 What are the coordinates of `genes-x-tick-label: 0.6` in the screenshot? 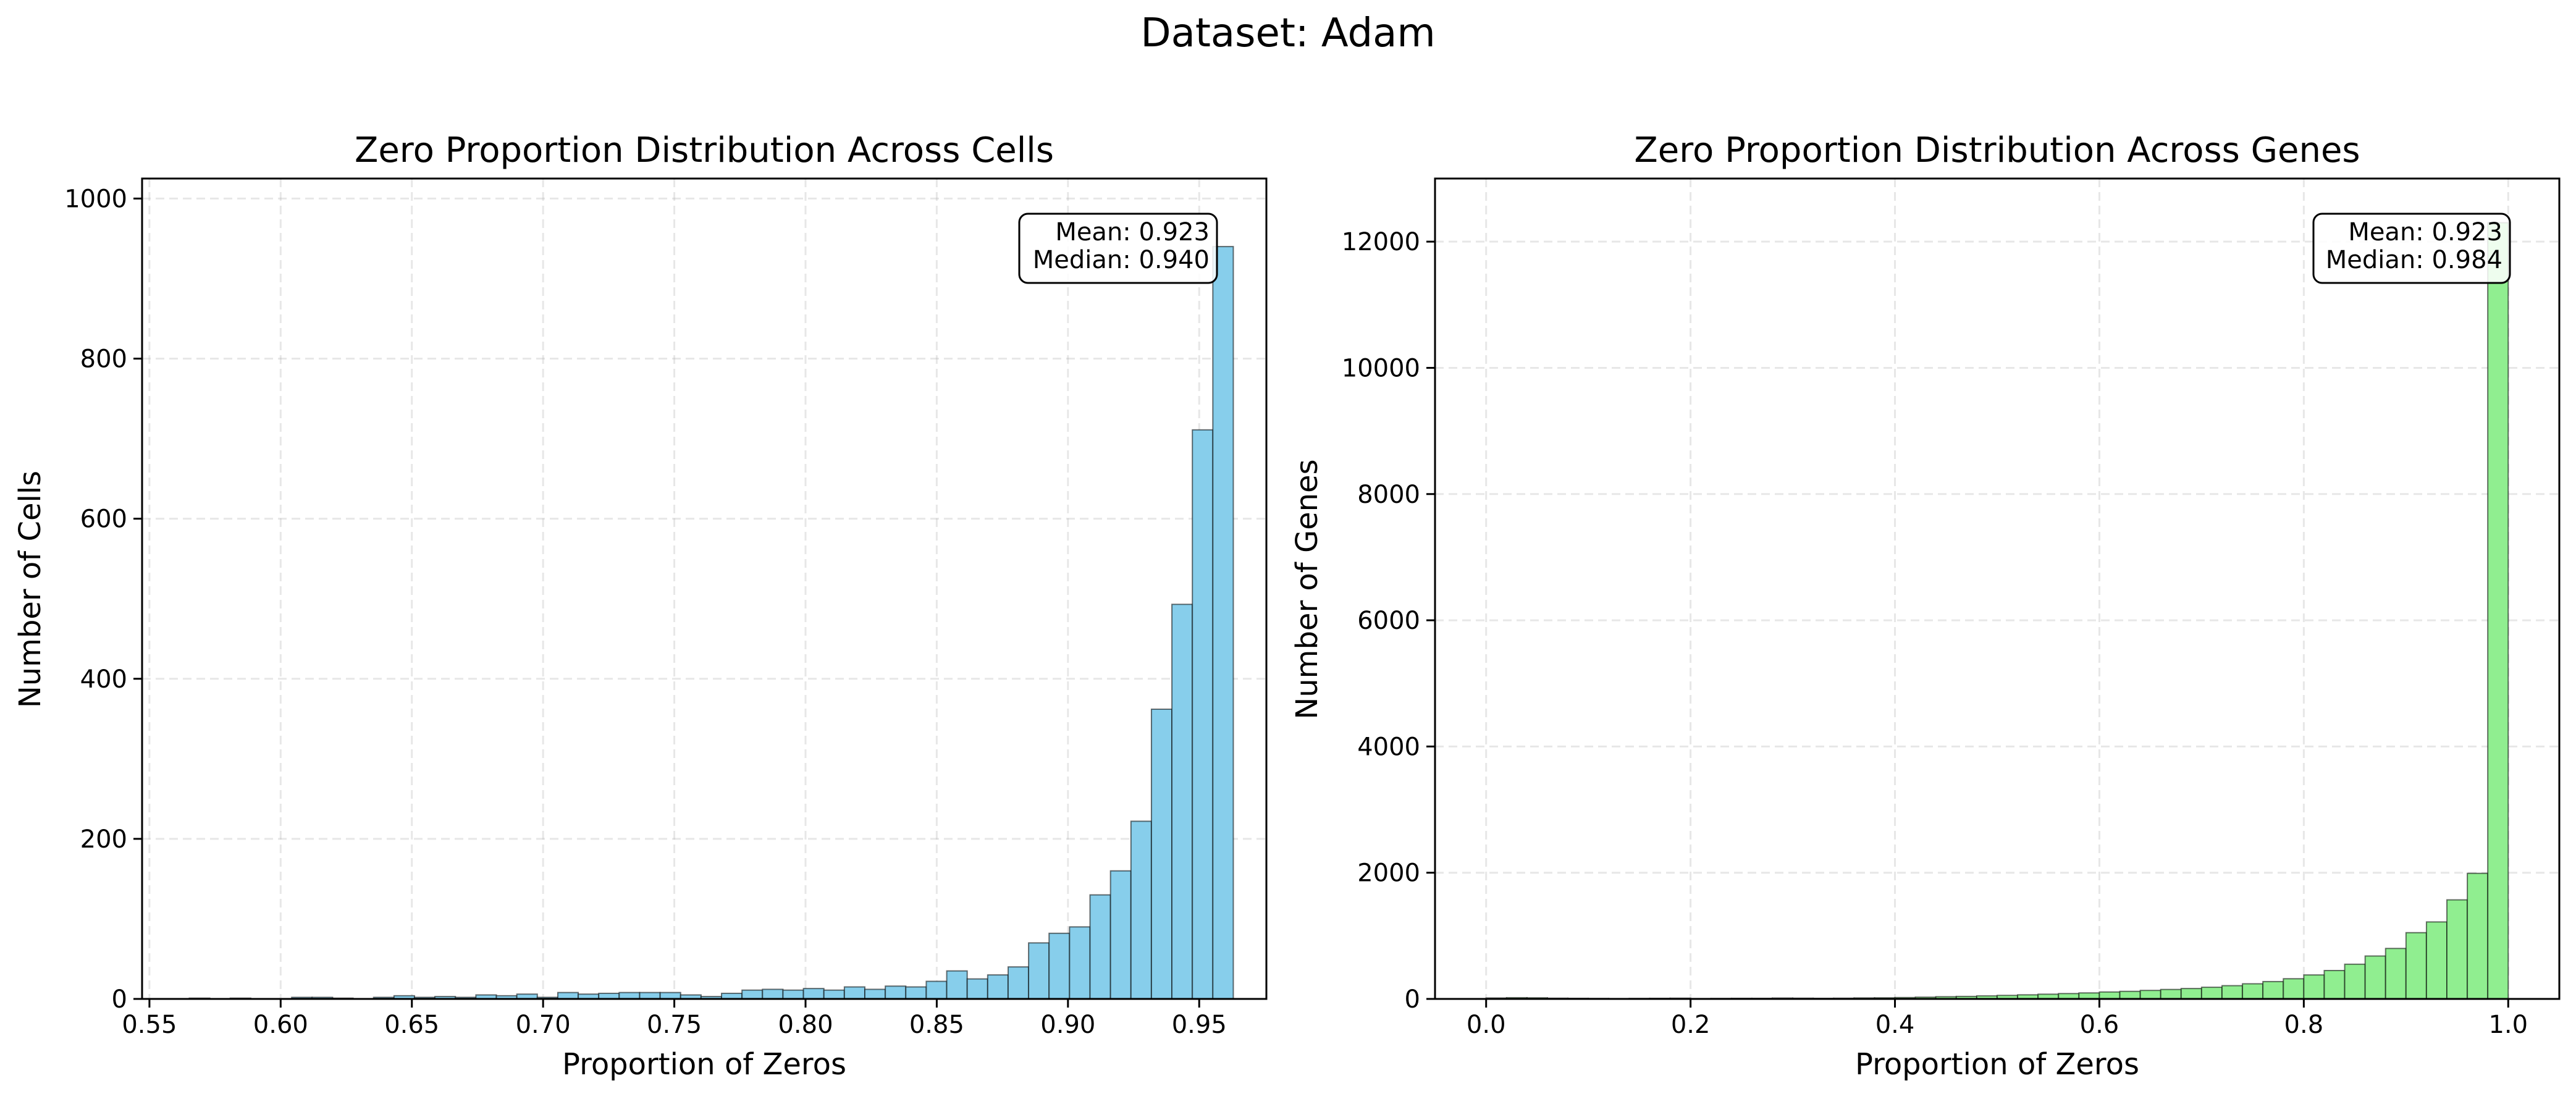 It's located at (2099, 1025).